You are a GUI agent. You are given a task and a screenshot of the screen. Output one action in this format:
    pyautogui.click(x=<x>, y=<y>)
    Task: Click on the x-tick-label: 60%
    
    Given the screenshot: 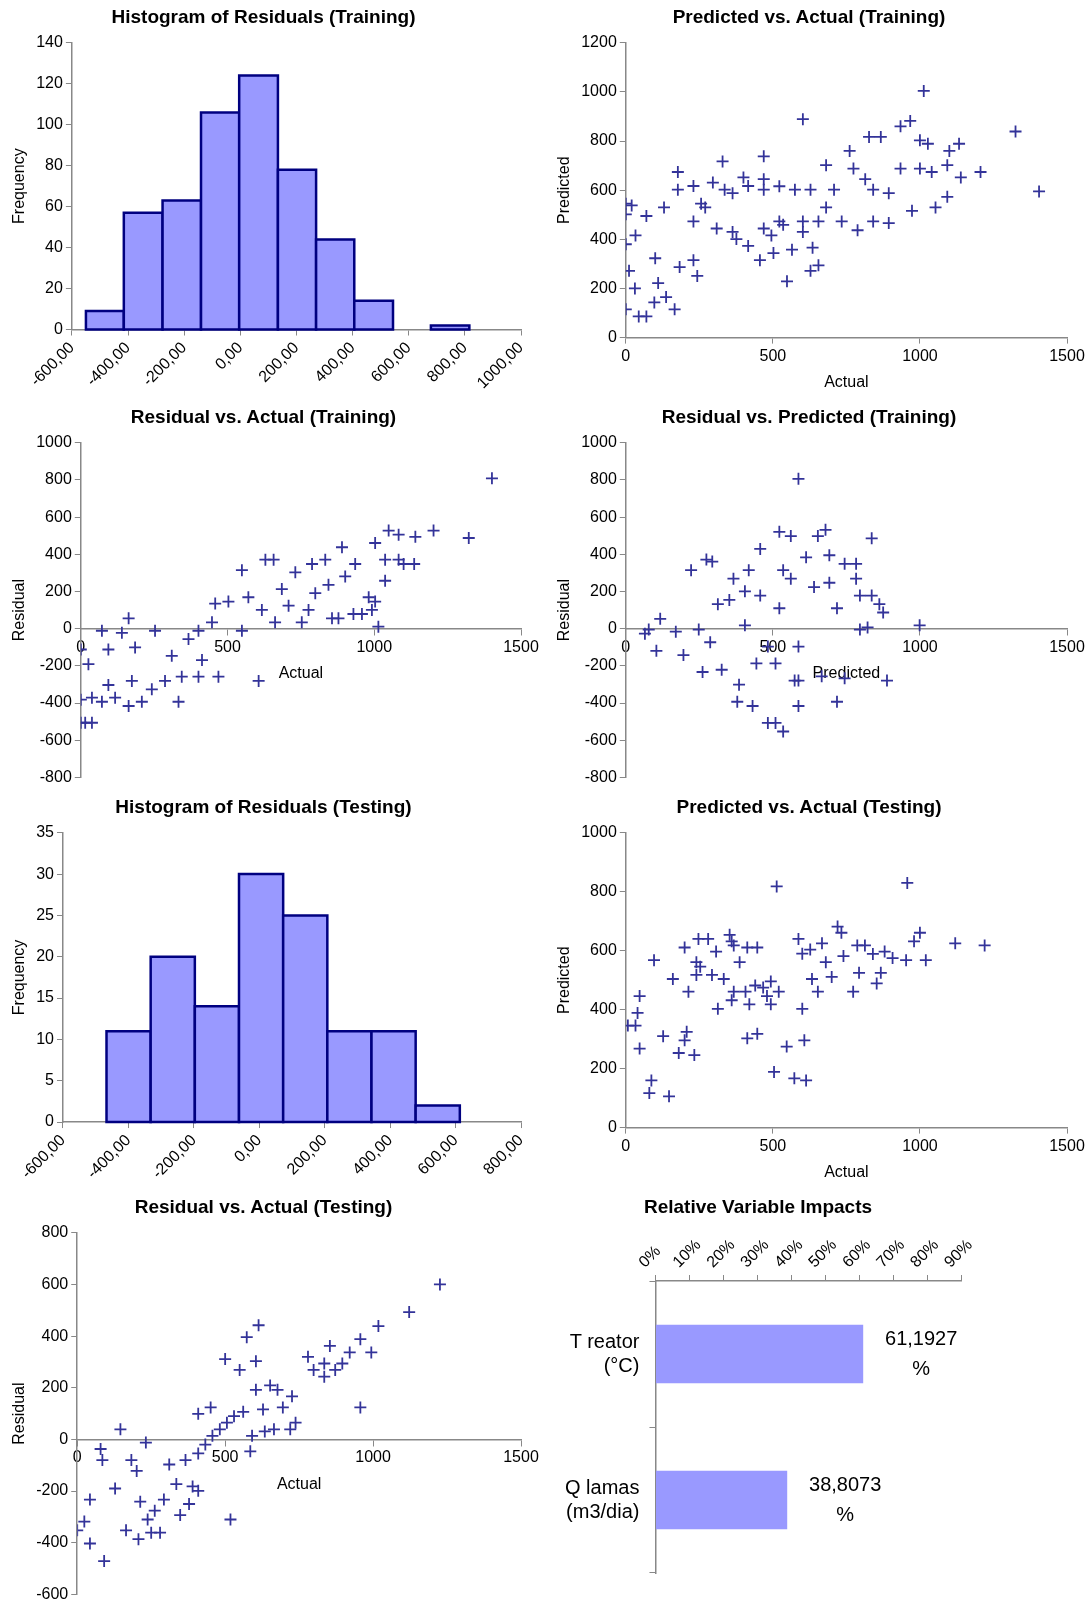 What is the action you would take?
    pyautogui.click(x=856, y=1253)
    